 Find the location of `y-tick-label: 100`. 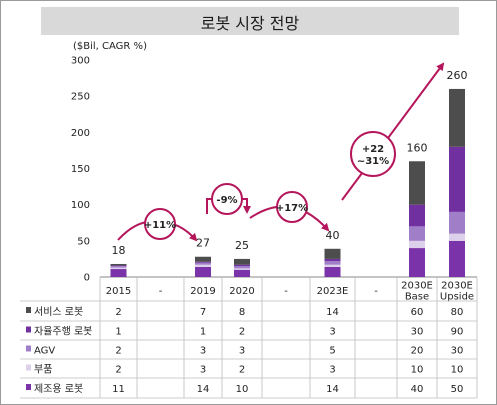

y-tick-label: 100 is located at coordinates (80, 205).